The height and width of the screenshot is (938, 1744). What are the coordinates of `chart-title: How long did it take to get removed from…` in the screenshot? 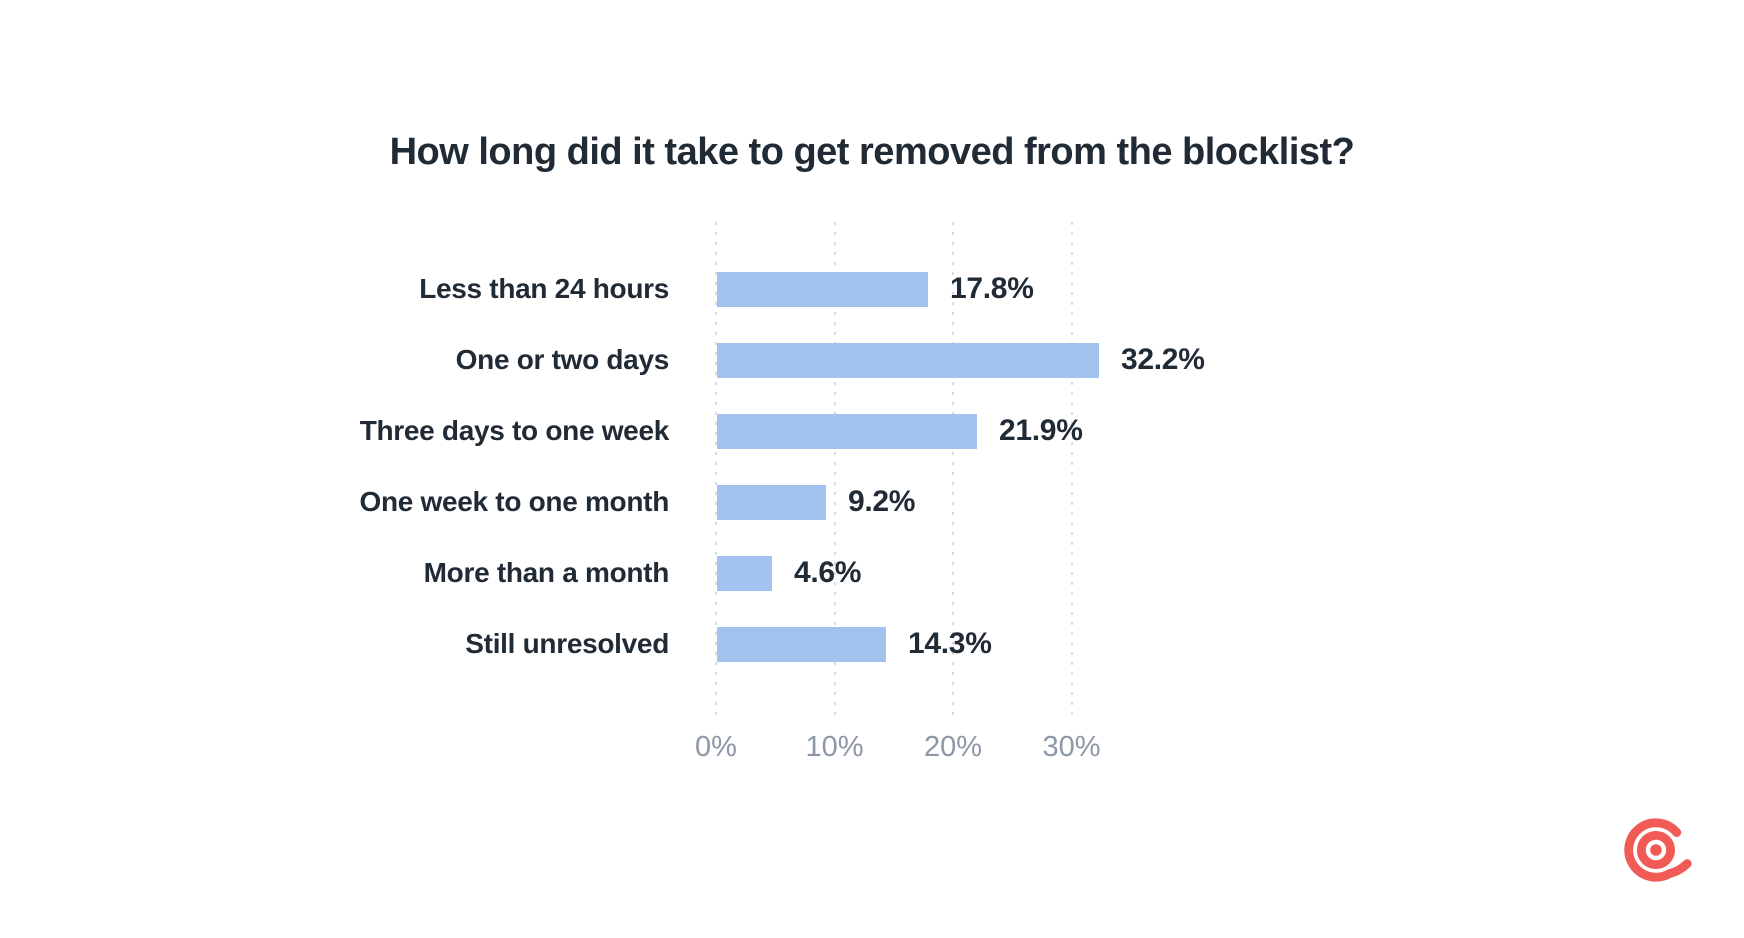 It's located at (872, 152).